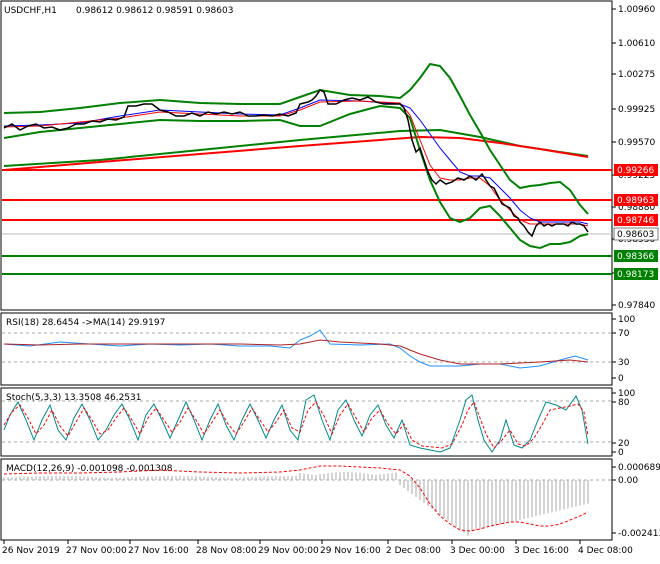  What do you see at coordinates (288, 551) in the screenshot?
I see `time-tick-label: 29 Nov 00:00` at bounding box center [288, 551].